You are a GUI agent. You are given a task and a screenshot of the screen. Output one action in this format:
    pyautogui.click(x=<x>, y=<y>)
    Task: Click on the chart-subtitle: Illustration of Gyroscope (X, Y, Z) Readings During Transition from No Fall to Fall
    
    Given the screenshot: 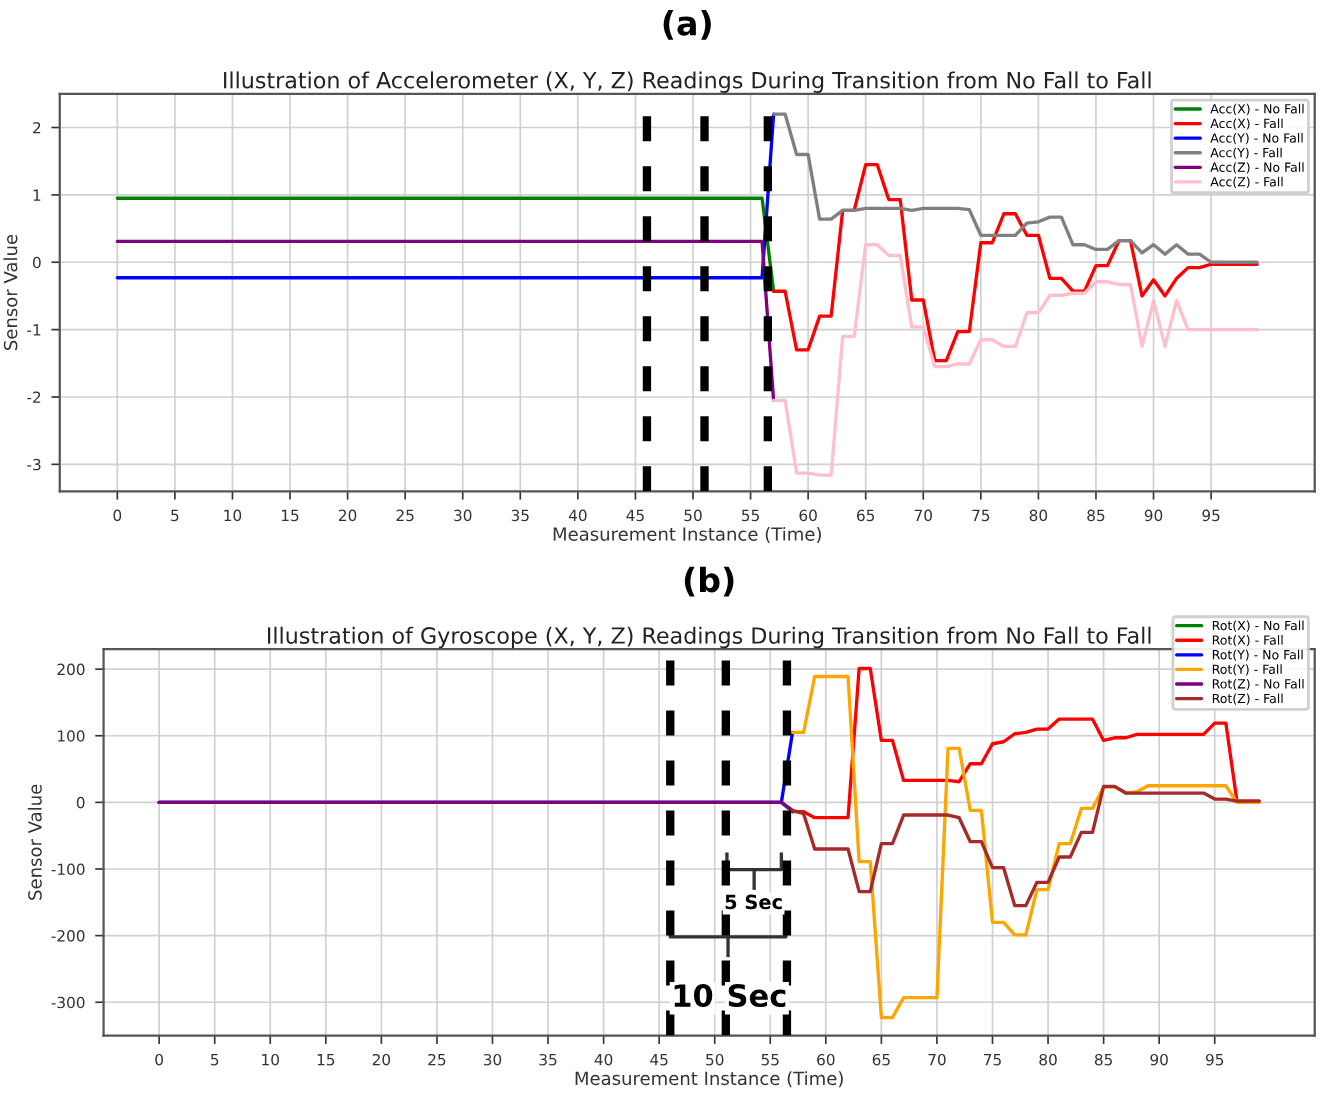 What is the action you would take?
    pyautogui.click(x=709, y=637)
    